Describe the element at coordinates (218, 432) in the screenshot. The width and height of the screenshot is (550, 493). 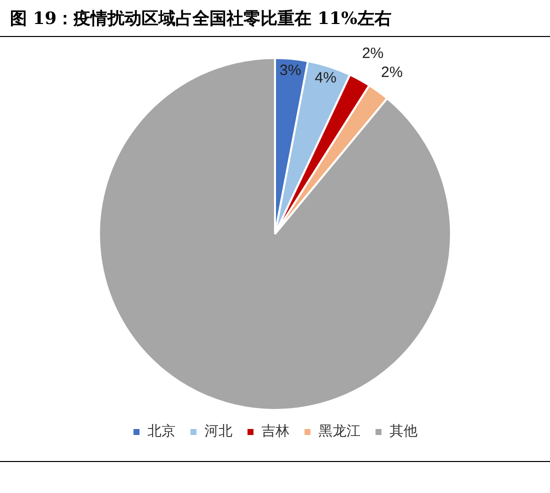
I see `legend-label: 河北` at that location.